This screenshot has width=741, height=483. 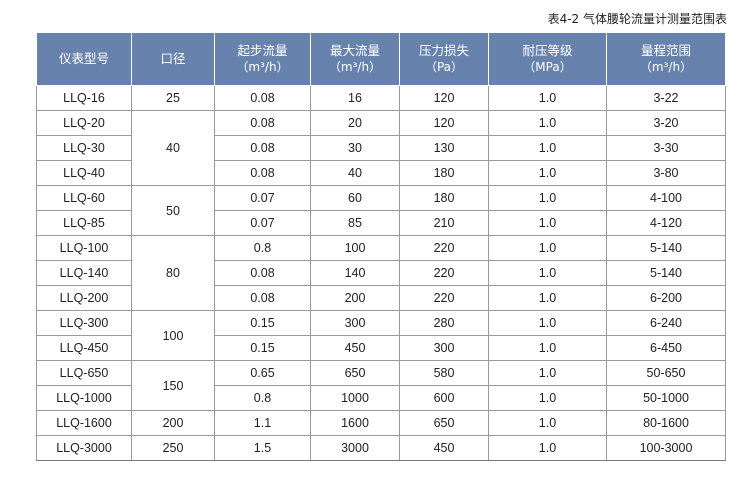 I want to click on cell-model: LLQ-140, so click(x=84, y=273).